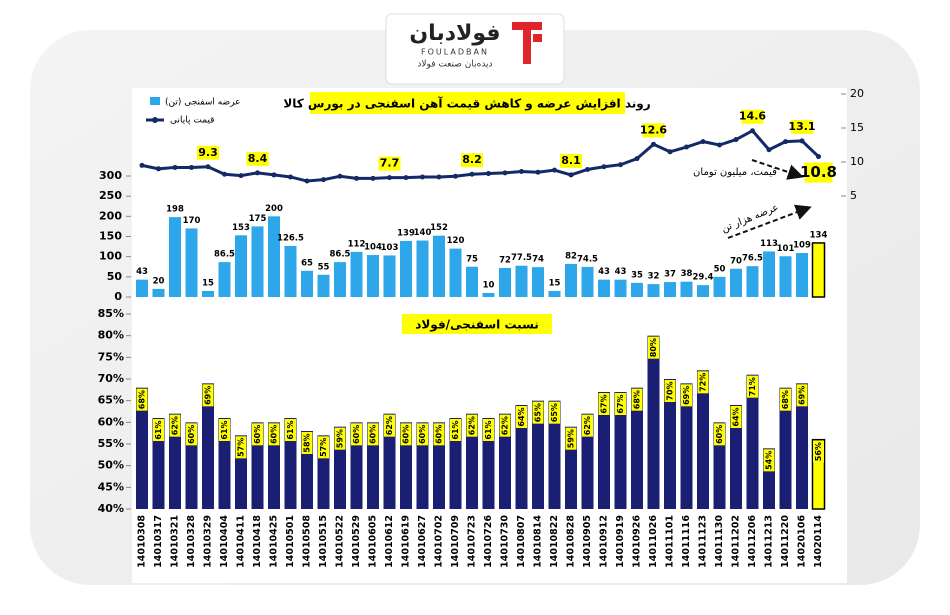  Describe the element at coordinates (258, 219) in the screenshot. I see `data-label: 175` at that location.